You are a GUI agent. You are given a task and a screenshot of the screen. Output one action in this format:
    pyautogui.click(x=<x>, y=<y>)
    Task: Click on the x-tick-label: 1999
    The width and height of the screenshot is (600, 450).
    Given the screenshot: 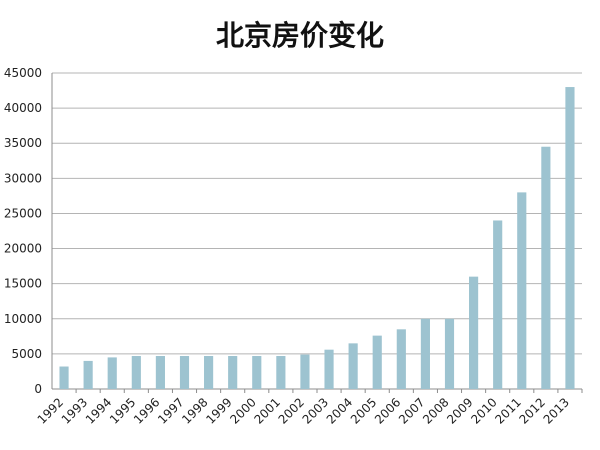 What is the action you would take?
    pyautogui.click(x=218, y=410)
    